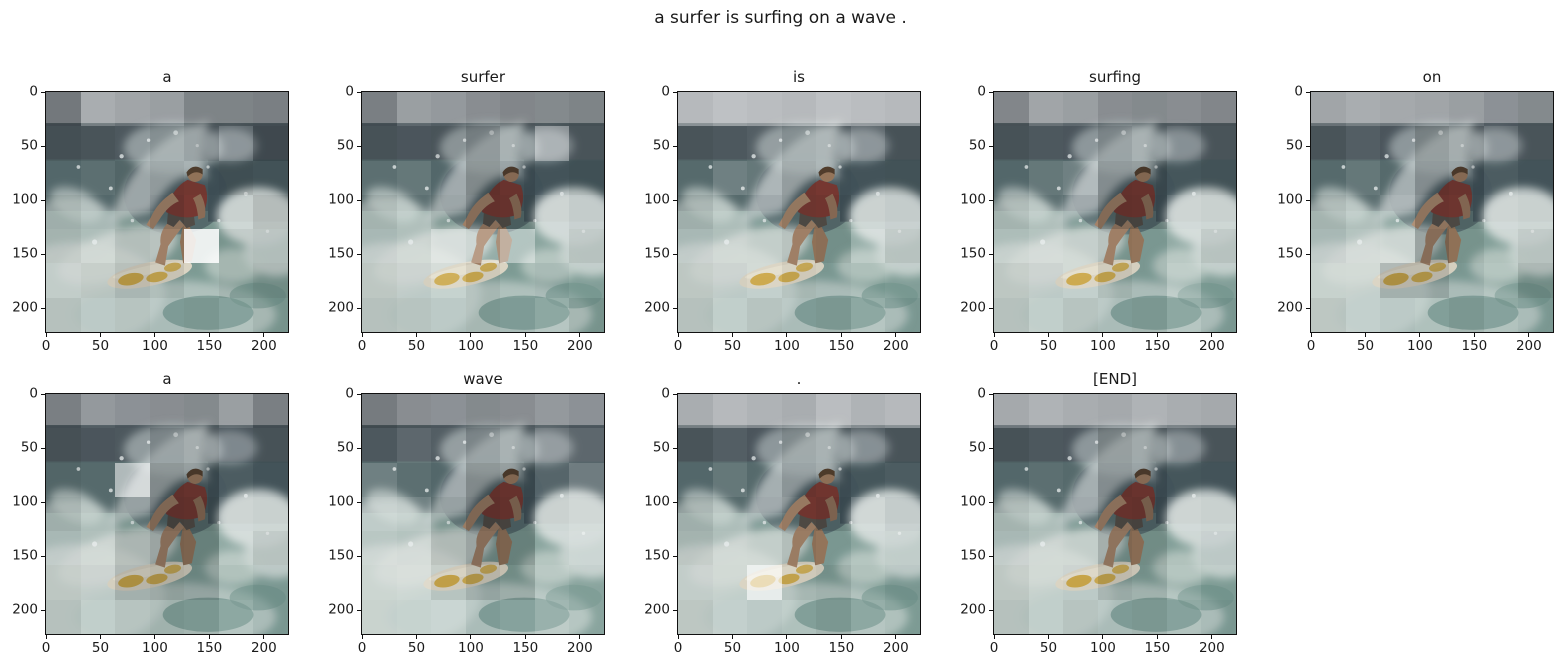  I want to click on subplot-title-token: a, so click(167, 379).